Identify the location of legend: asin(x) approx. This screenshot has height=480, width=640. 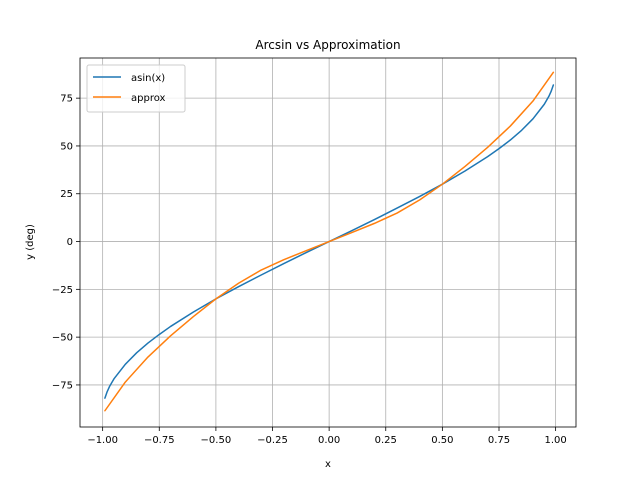
(136, 88).